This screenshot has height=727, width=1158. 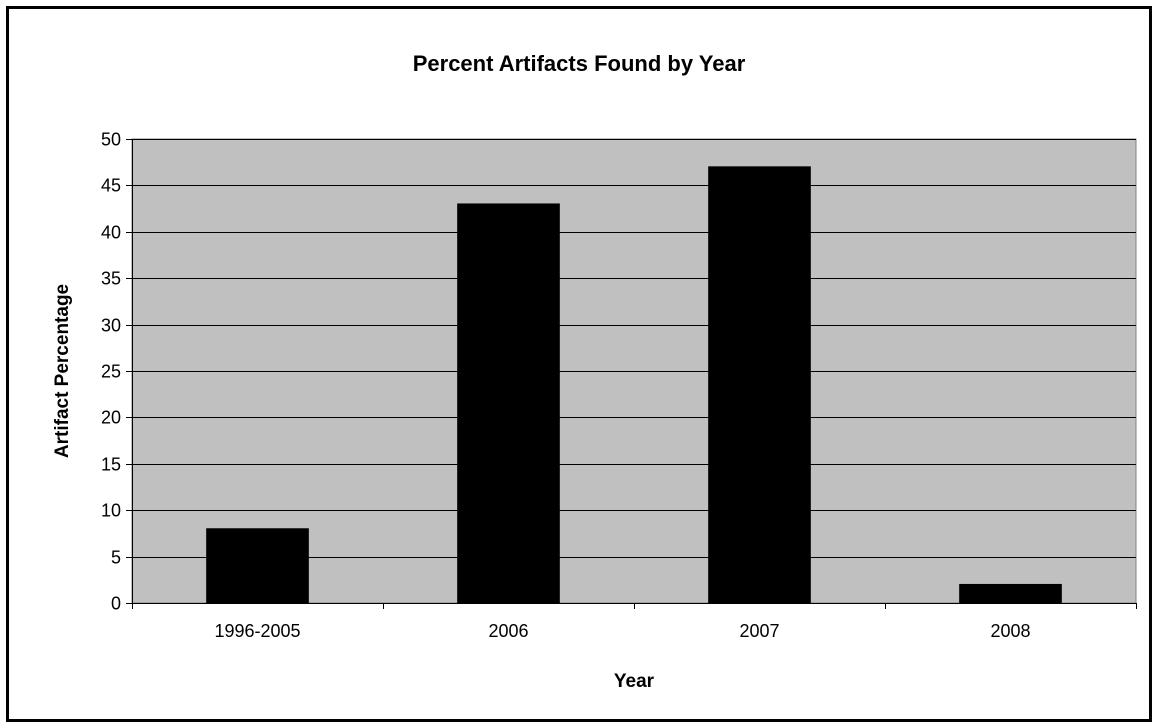 I want to click on y-tick-label: 30, so click(x=111, y=326).